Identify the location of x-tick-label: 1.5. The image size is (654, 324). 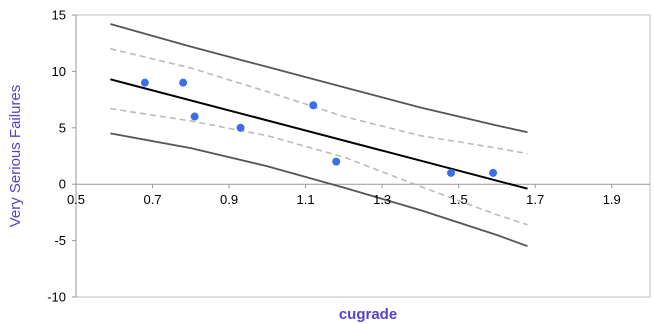
(459, 199).